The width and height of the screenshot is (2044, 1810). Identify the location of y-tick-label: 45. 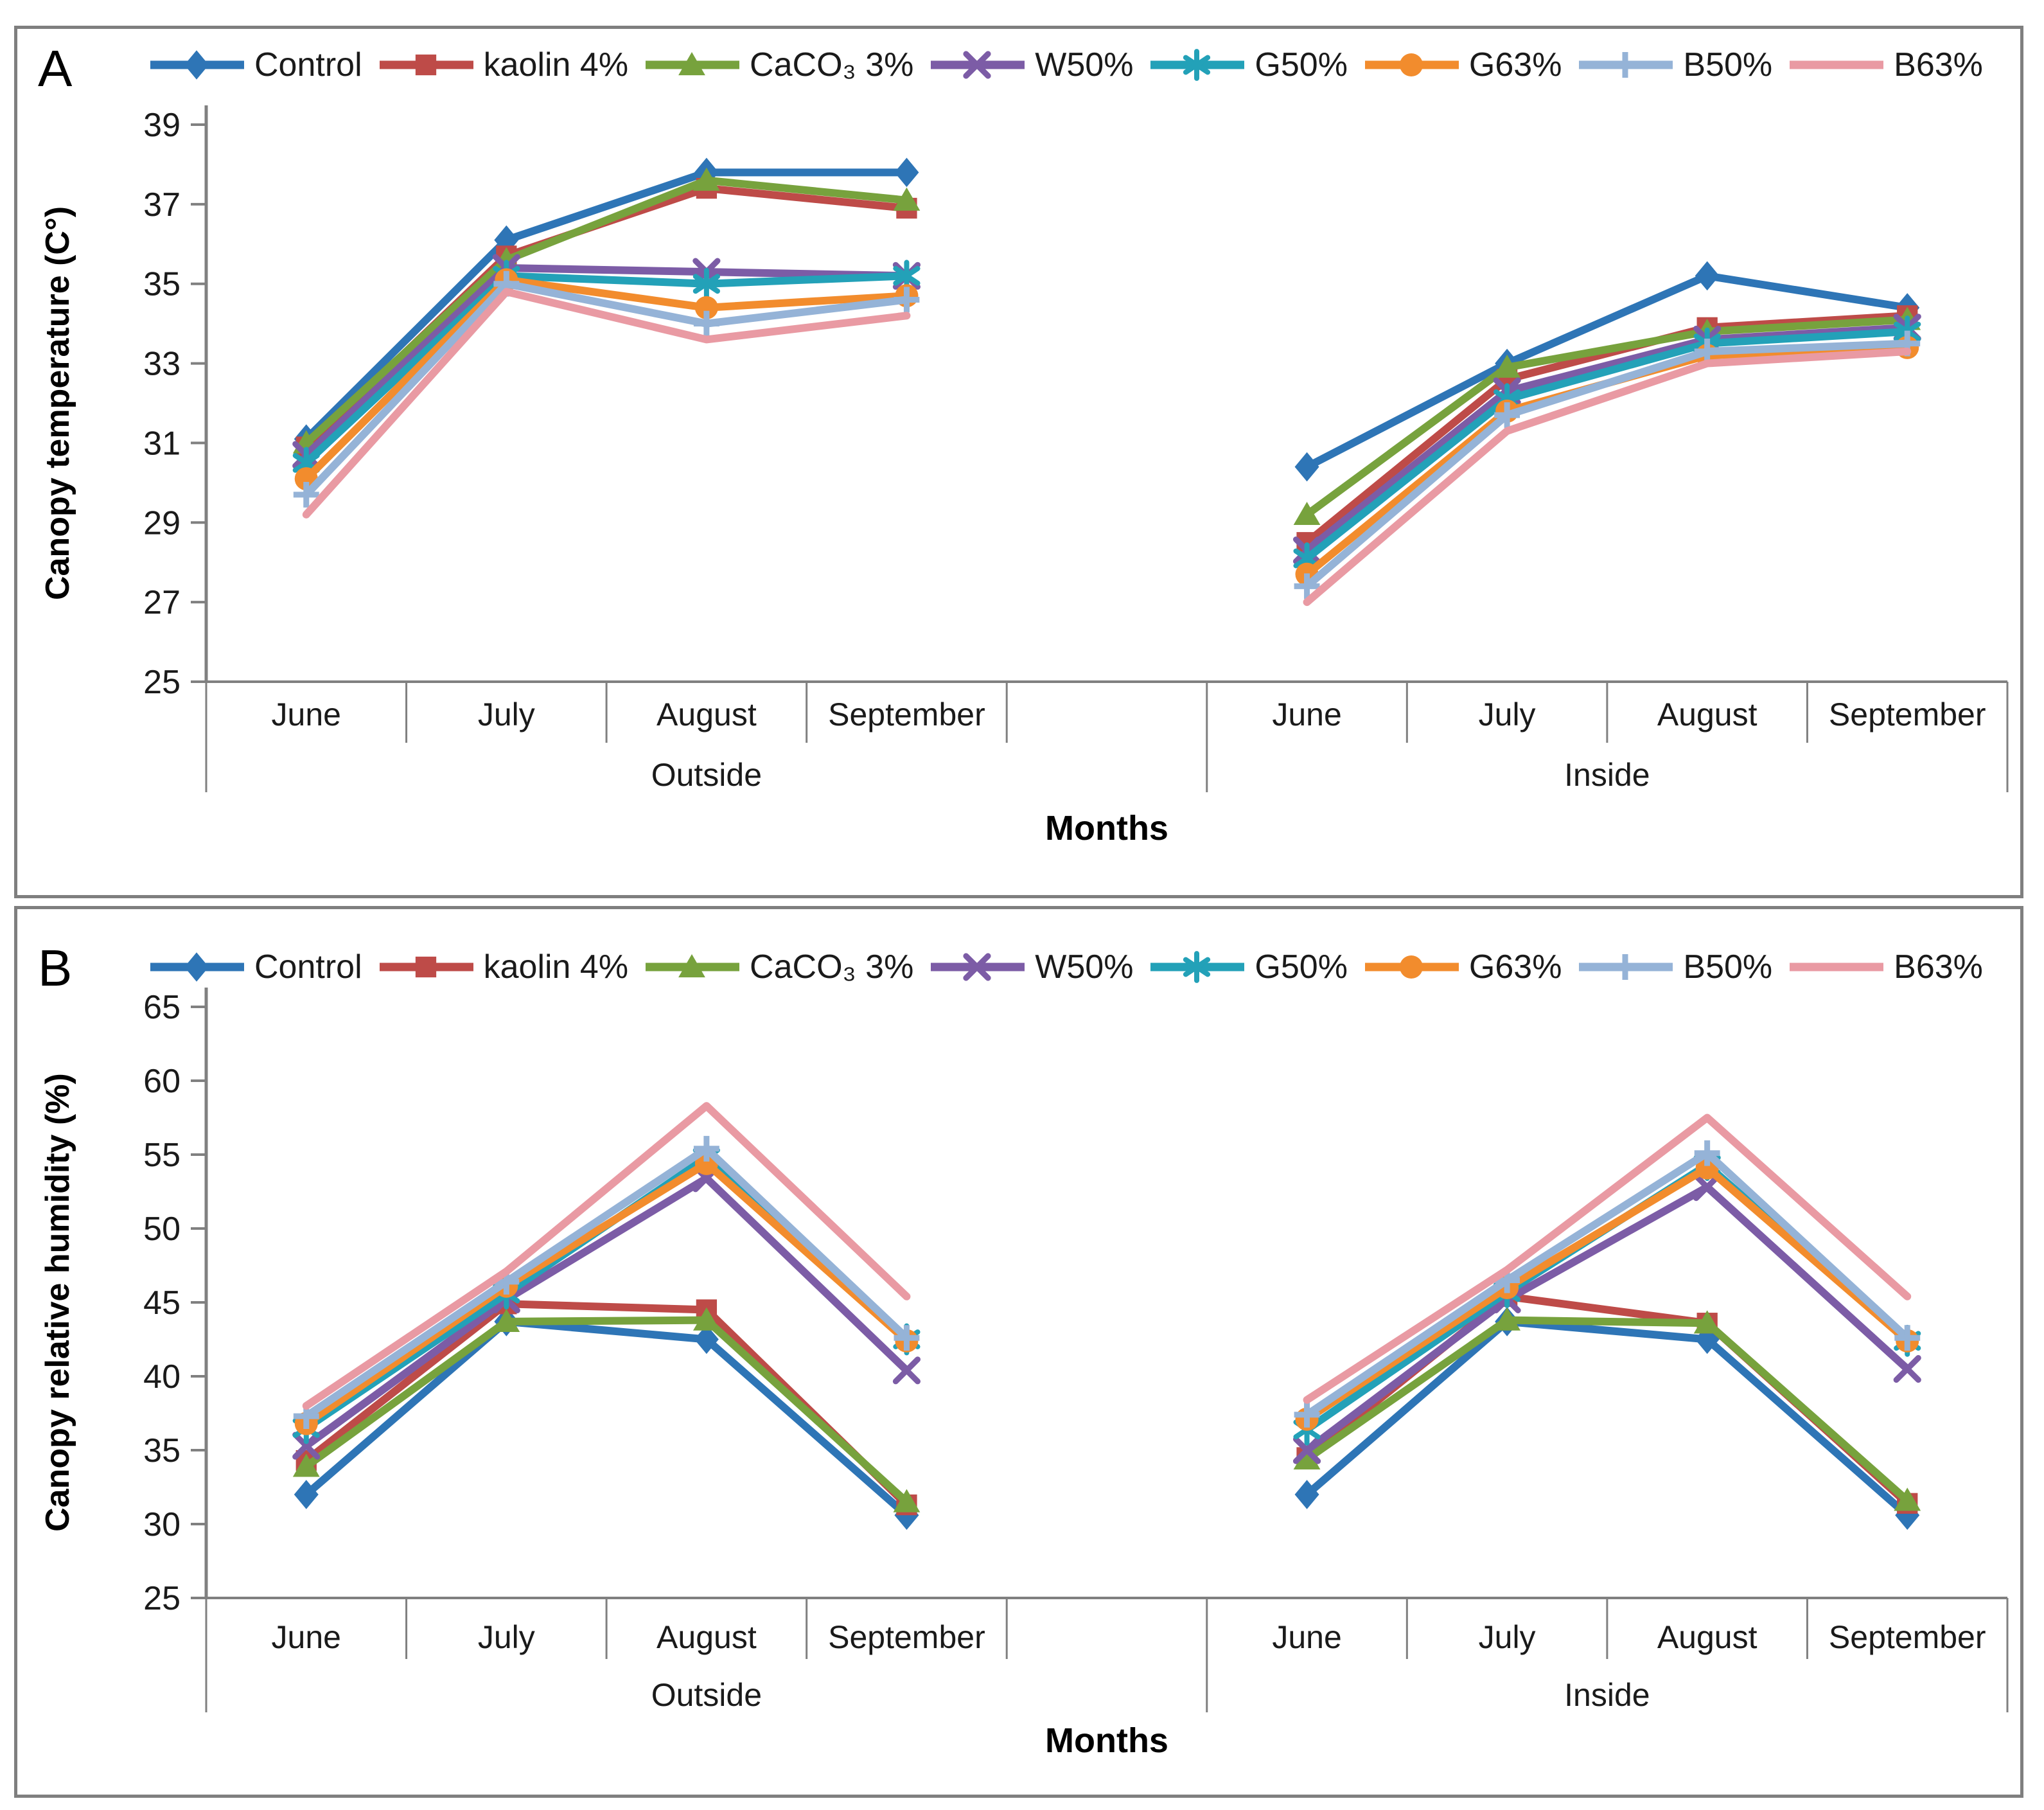
(162, 1303).